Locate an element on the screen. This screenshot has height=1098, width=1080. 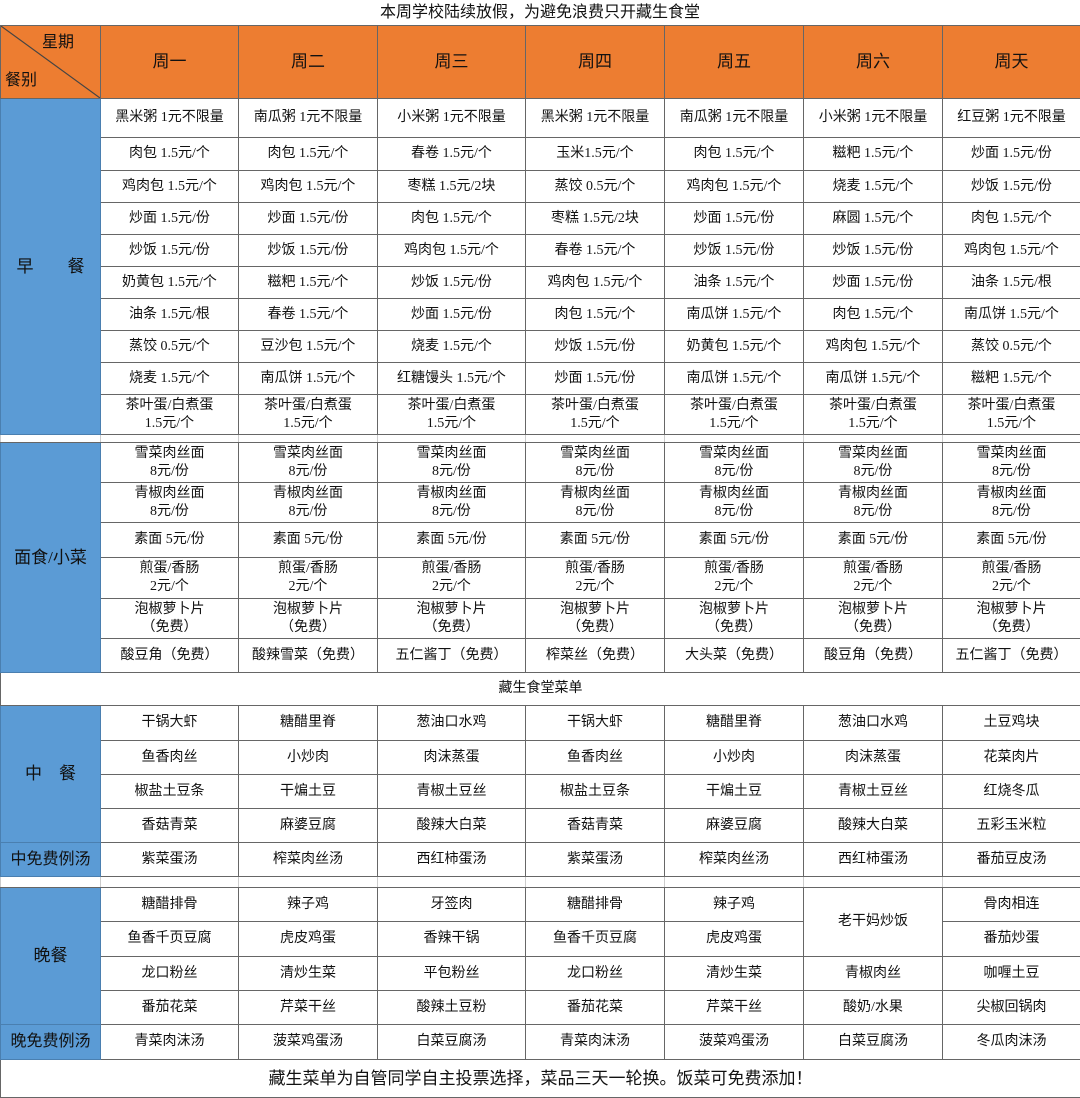
table-row: 晚餐糖醋排骨辣子鸡牙签肉糖醋排骨辣子鸡老干妈炒饭骨肉相连 is located at coordinates (540, 905).